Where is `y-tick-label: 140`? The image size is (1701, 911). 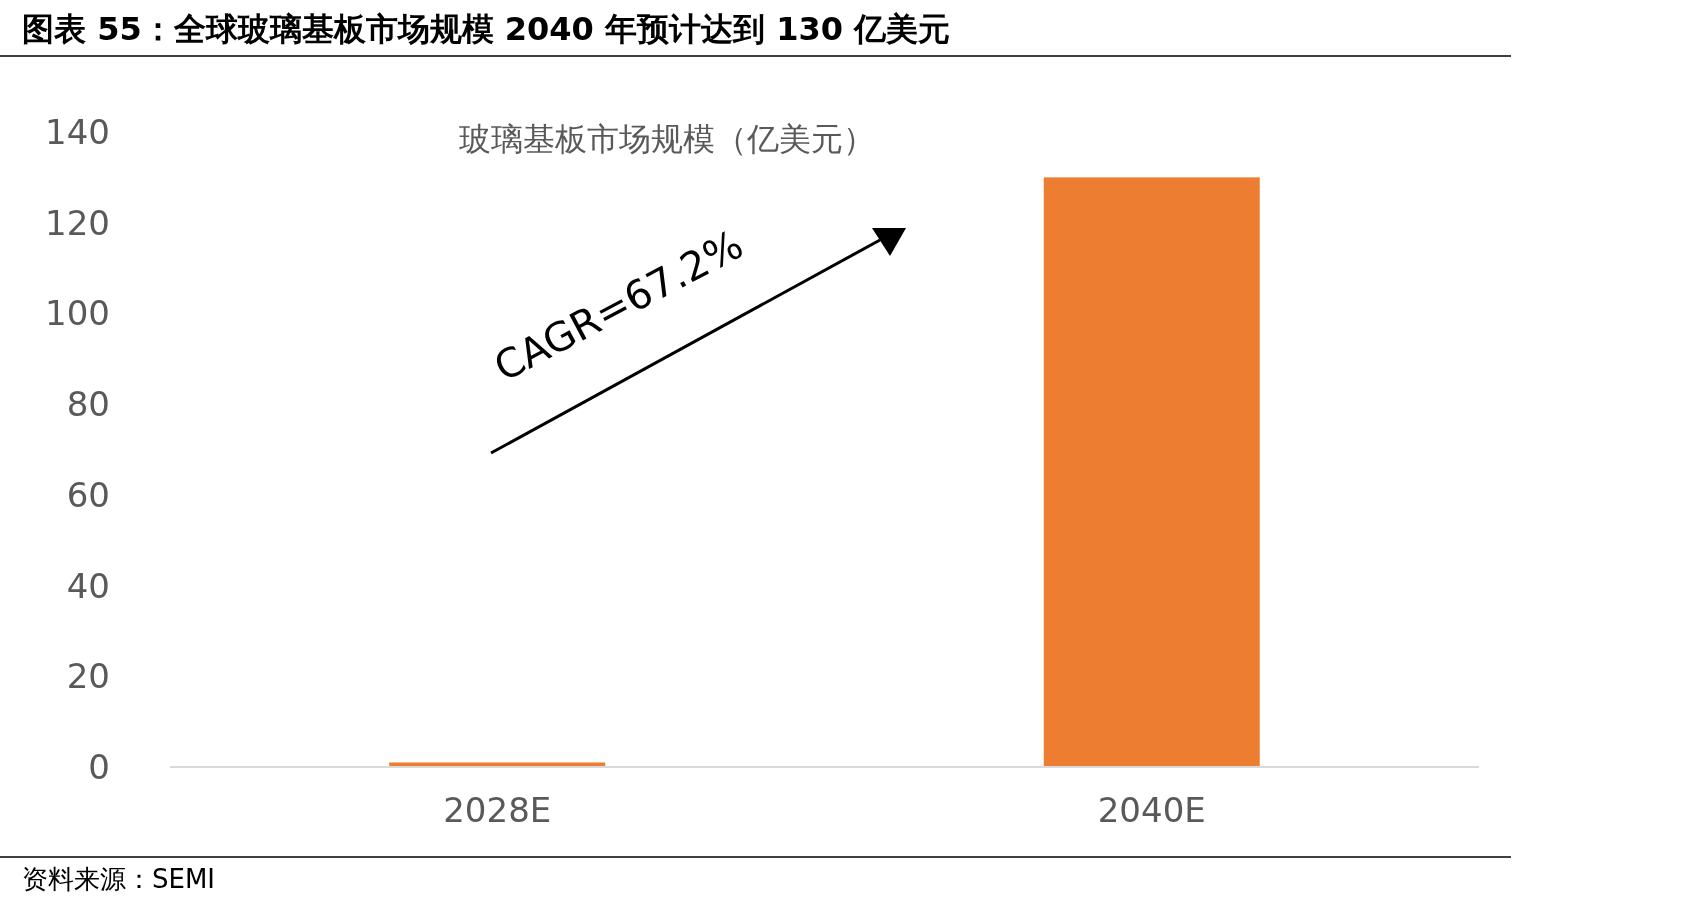 y-tick-label: 140 is located at coordinates (77, 132).